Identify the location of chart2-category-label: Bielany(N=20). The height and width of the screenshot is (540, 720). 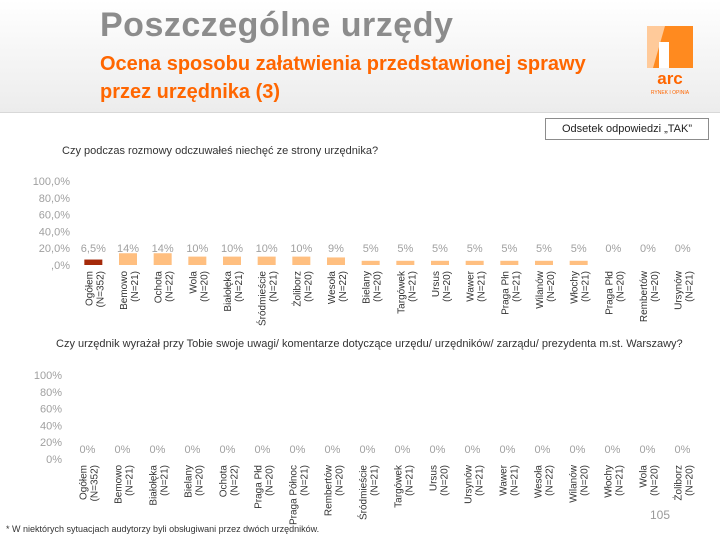
(195, 481).